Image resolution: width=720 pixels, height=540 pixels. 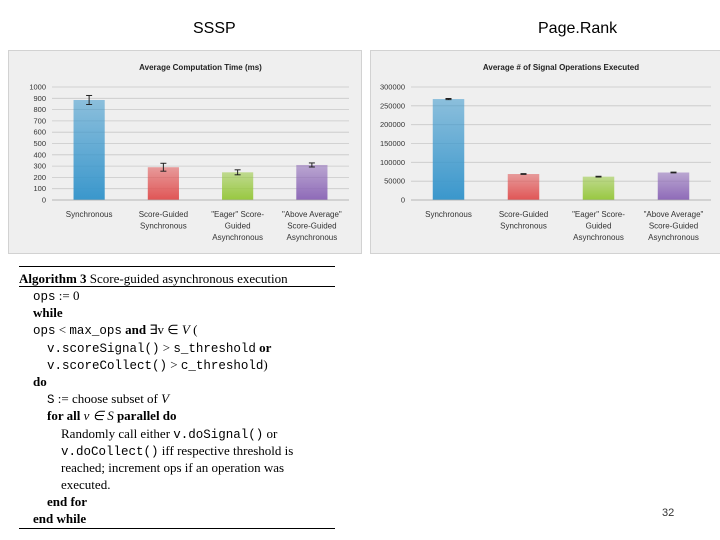 What do you see at coordinates (195, 330) in the screenshot?
I see `open-paren: (` at bounding box center [195, 330].